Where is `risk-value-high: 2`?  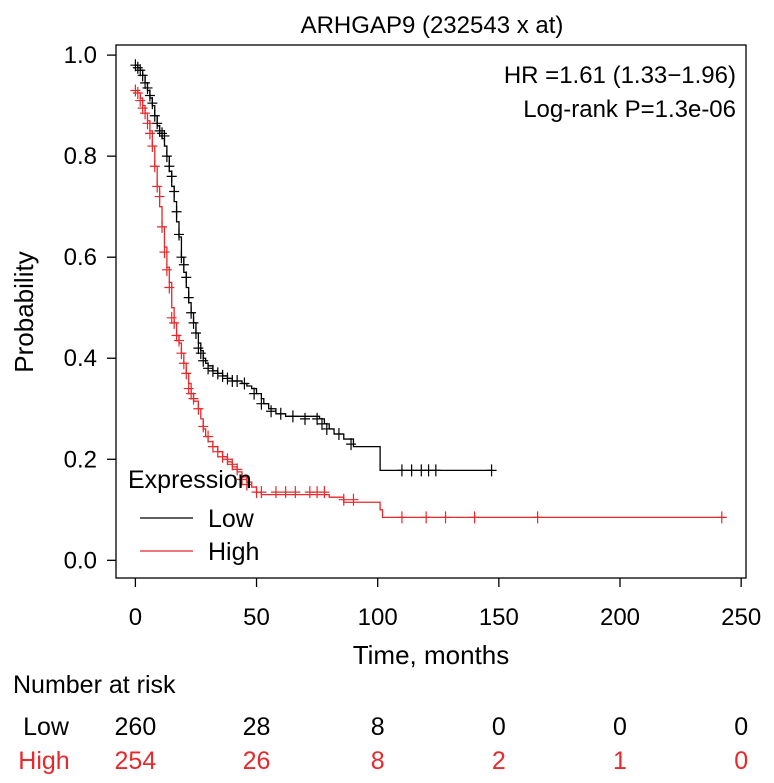
risk-value-high: 2 is located at coordinates (499, 761).